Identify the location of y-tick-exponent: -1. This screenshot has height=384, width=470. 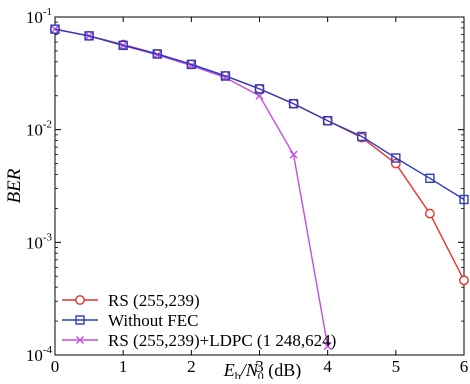
(47, 12).